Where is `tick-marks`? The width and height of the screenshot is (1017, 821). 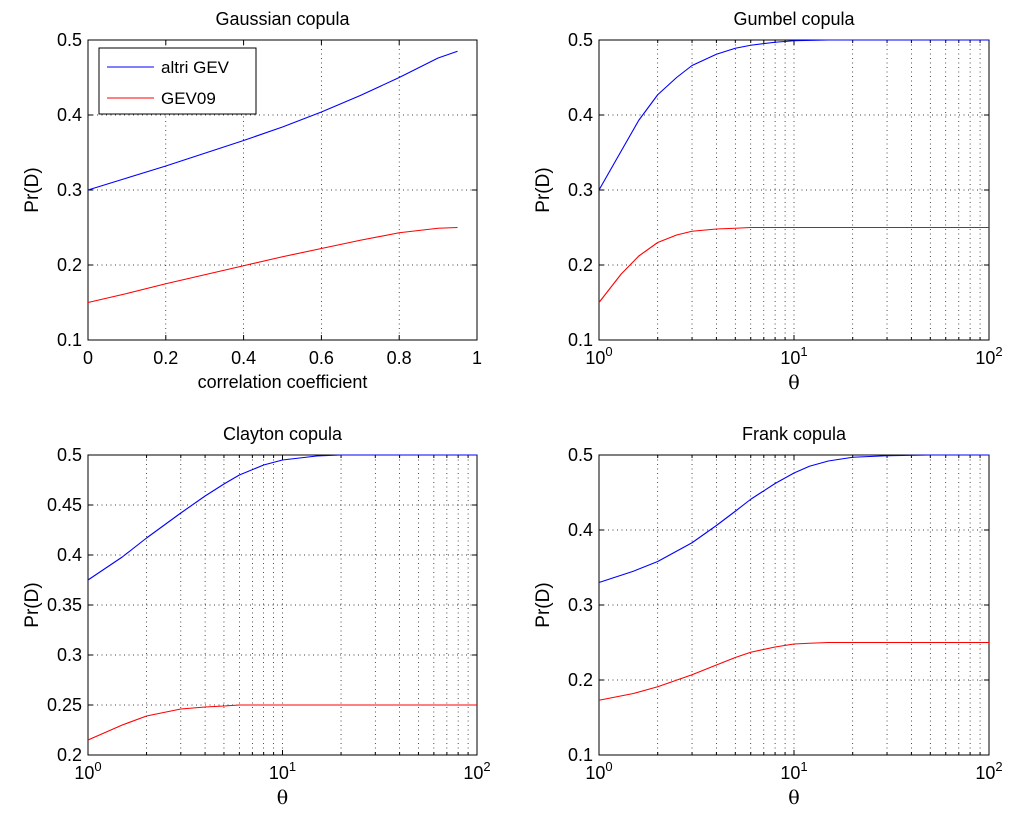
tick-marks is located at coordinates (282, 190).